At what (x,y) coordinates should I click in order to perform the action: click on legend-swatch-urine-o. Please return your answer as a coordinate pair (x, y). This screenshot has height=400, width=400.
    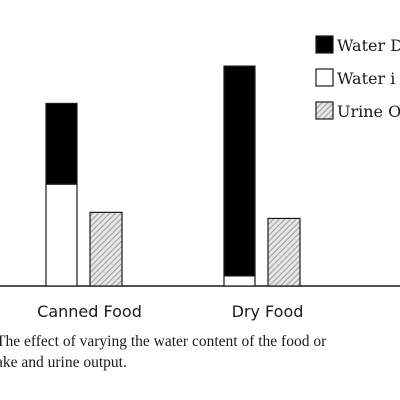
    Looking at the image, I should click on (324, 110).